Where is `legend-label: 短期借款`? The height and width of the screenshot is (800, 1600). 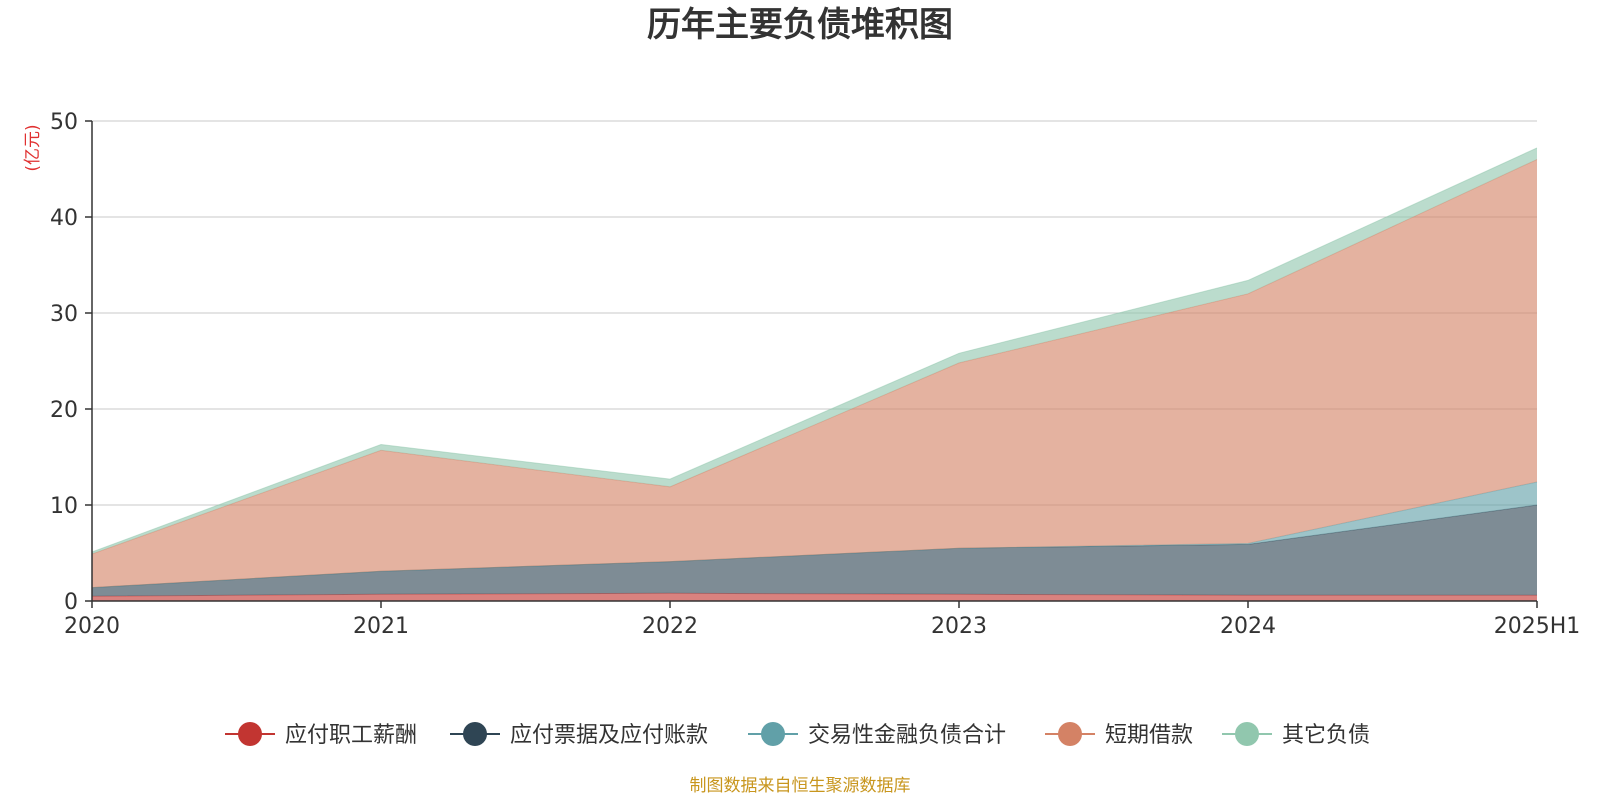 legend-label: 短期借款 is located at coordinates (1149, 735).